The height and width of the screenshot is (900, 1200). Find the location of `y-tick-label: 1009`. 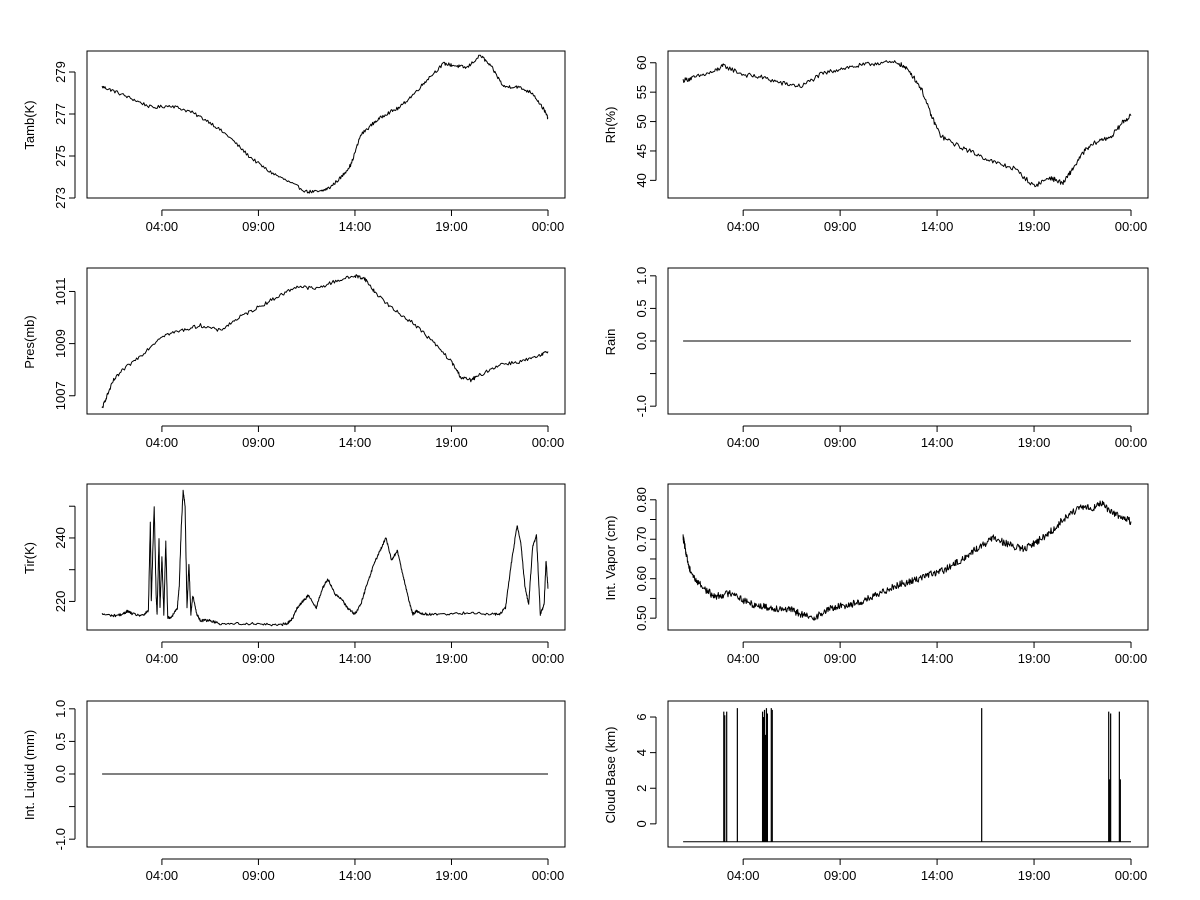

y-tick-label: 1009 is located at coordinates (60, 343).